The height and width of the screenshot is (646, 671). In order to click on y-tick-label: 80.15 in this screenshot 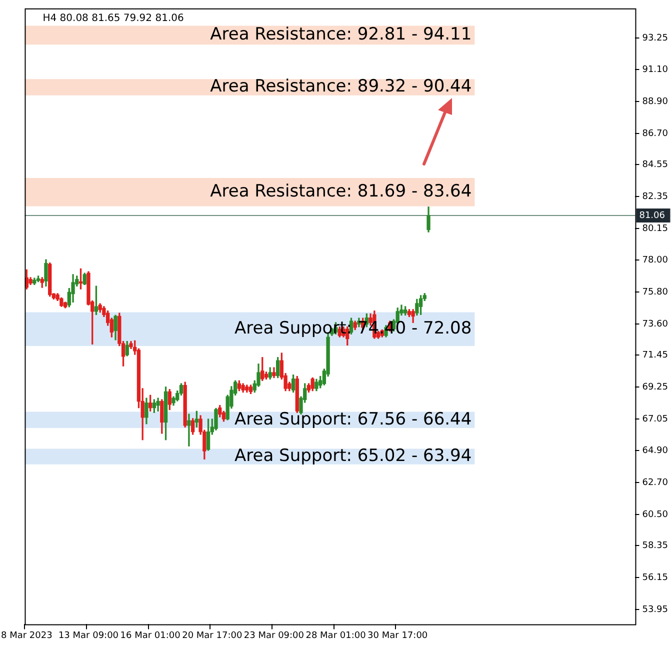, I will do `click(655, 229)`.